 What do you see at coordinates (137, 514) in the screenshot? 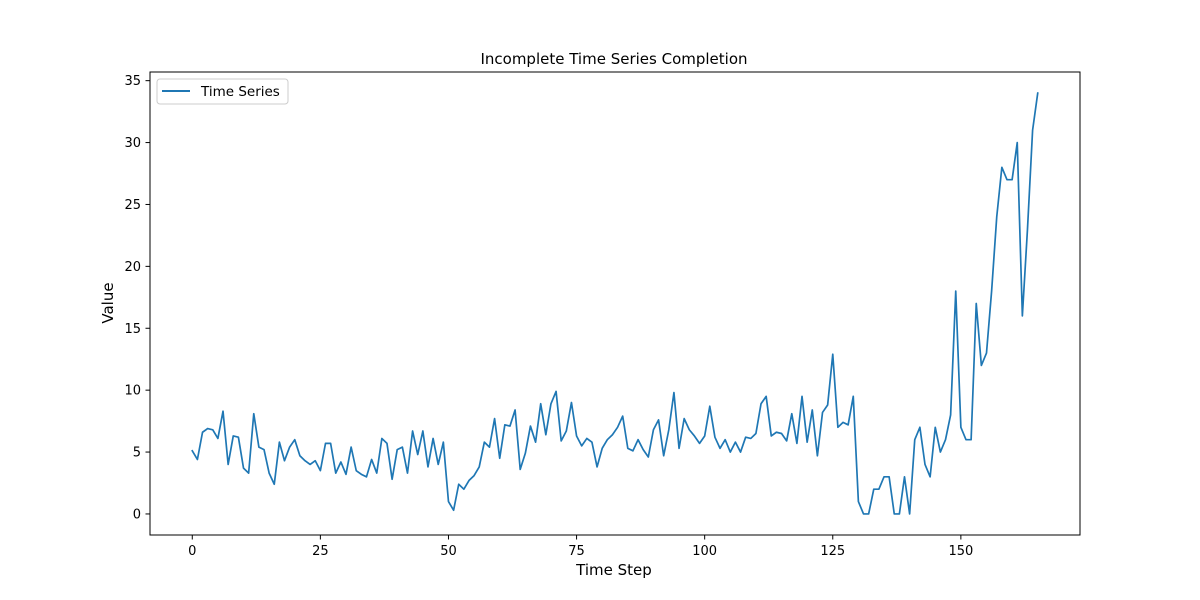
I see `y-tick-label: 0` at bounding box center [137, 514].